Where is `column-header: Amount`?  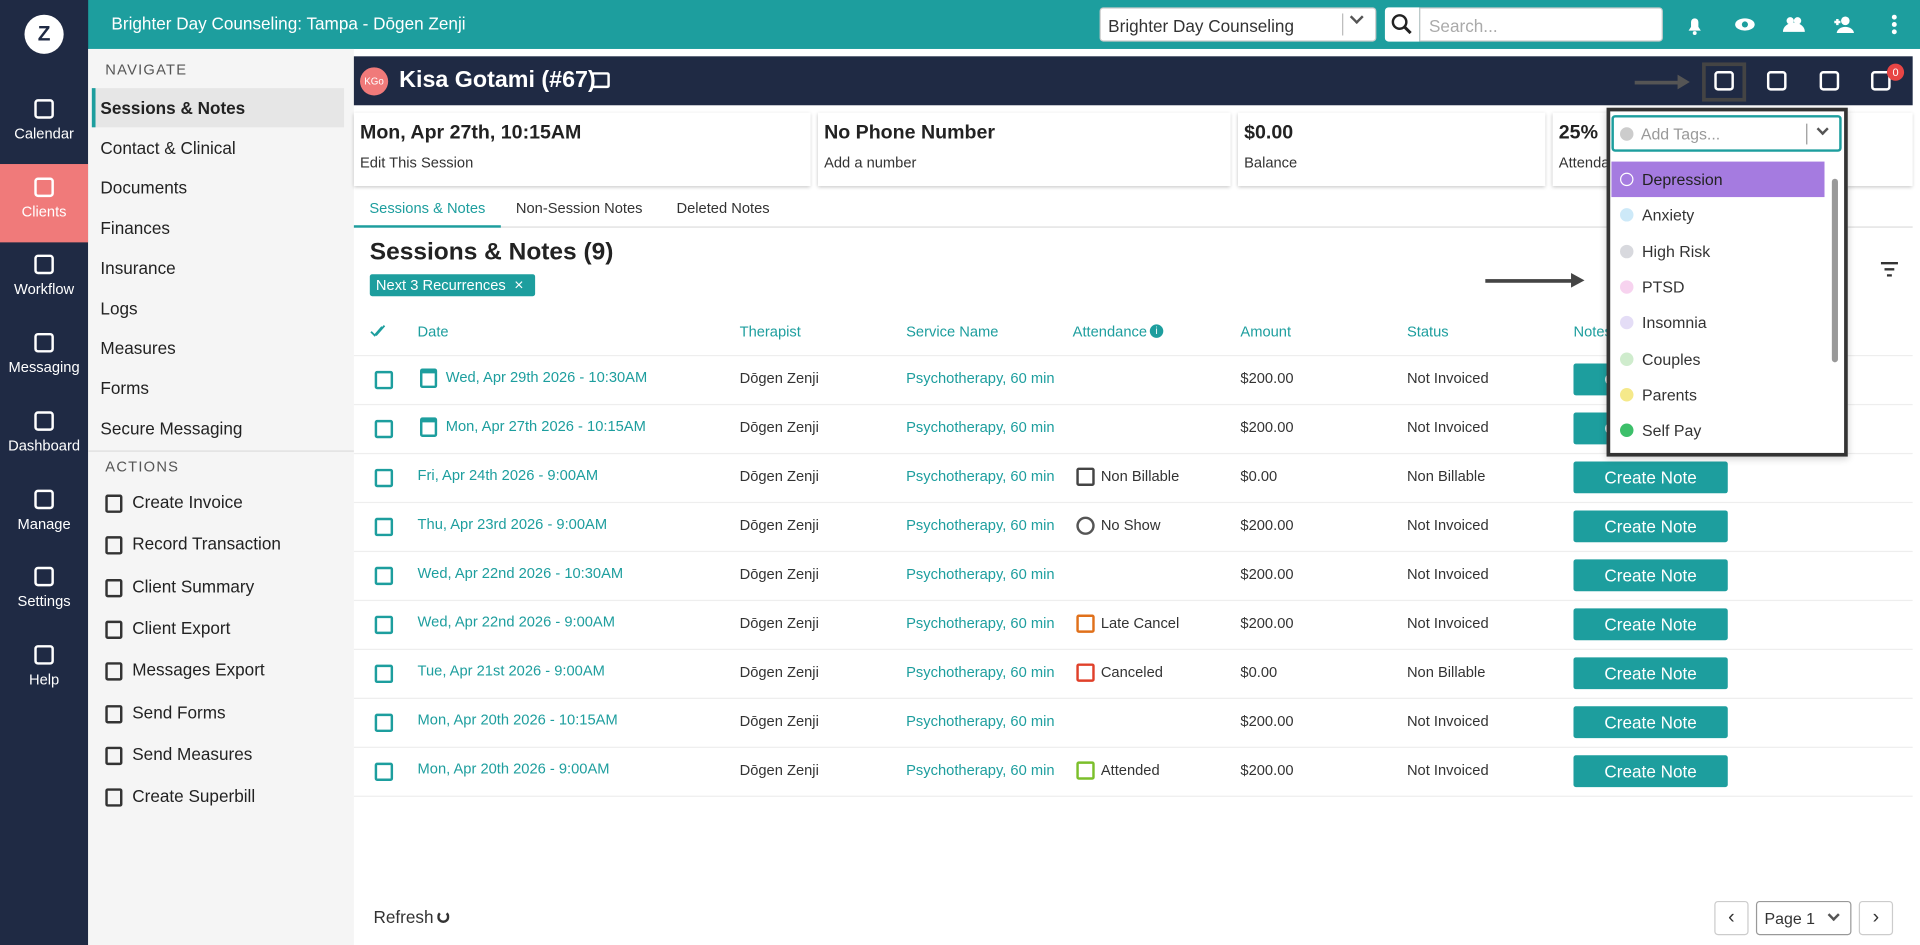 column-header: Amount is located at coordinates (1266, 332).